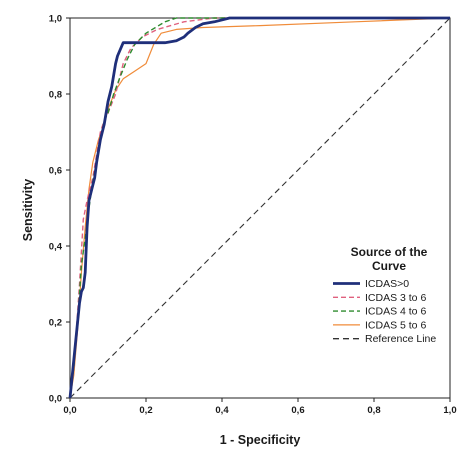  I want to click on legend-title-line2: Curve, so click(389, 266).